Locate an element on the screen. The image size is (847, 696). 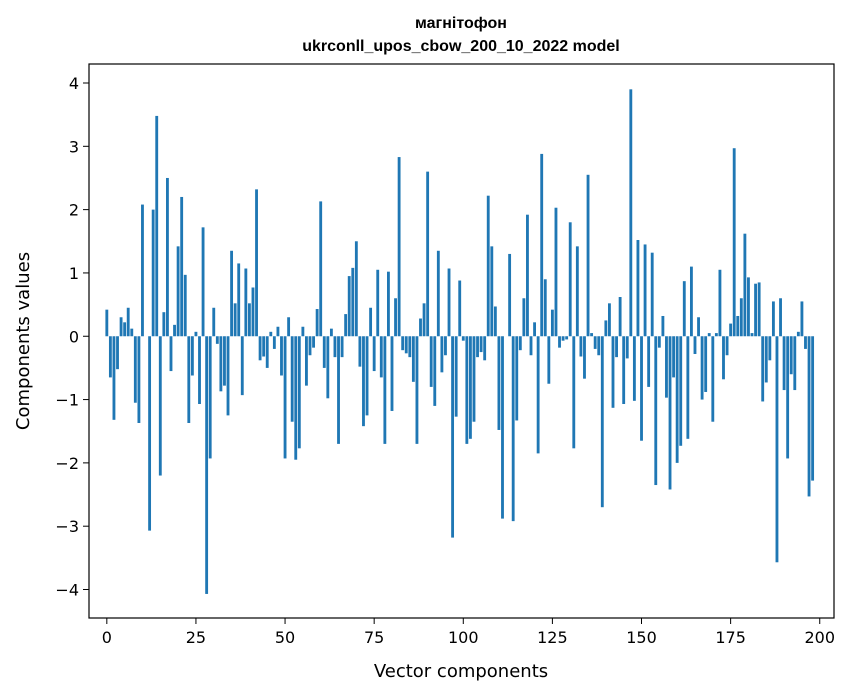
chart-subtitle: ukrconll_upos_cbow_200_10_2022 model is located at coordinates (460, 46).